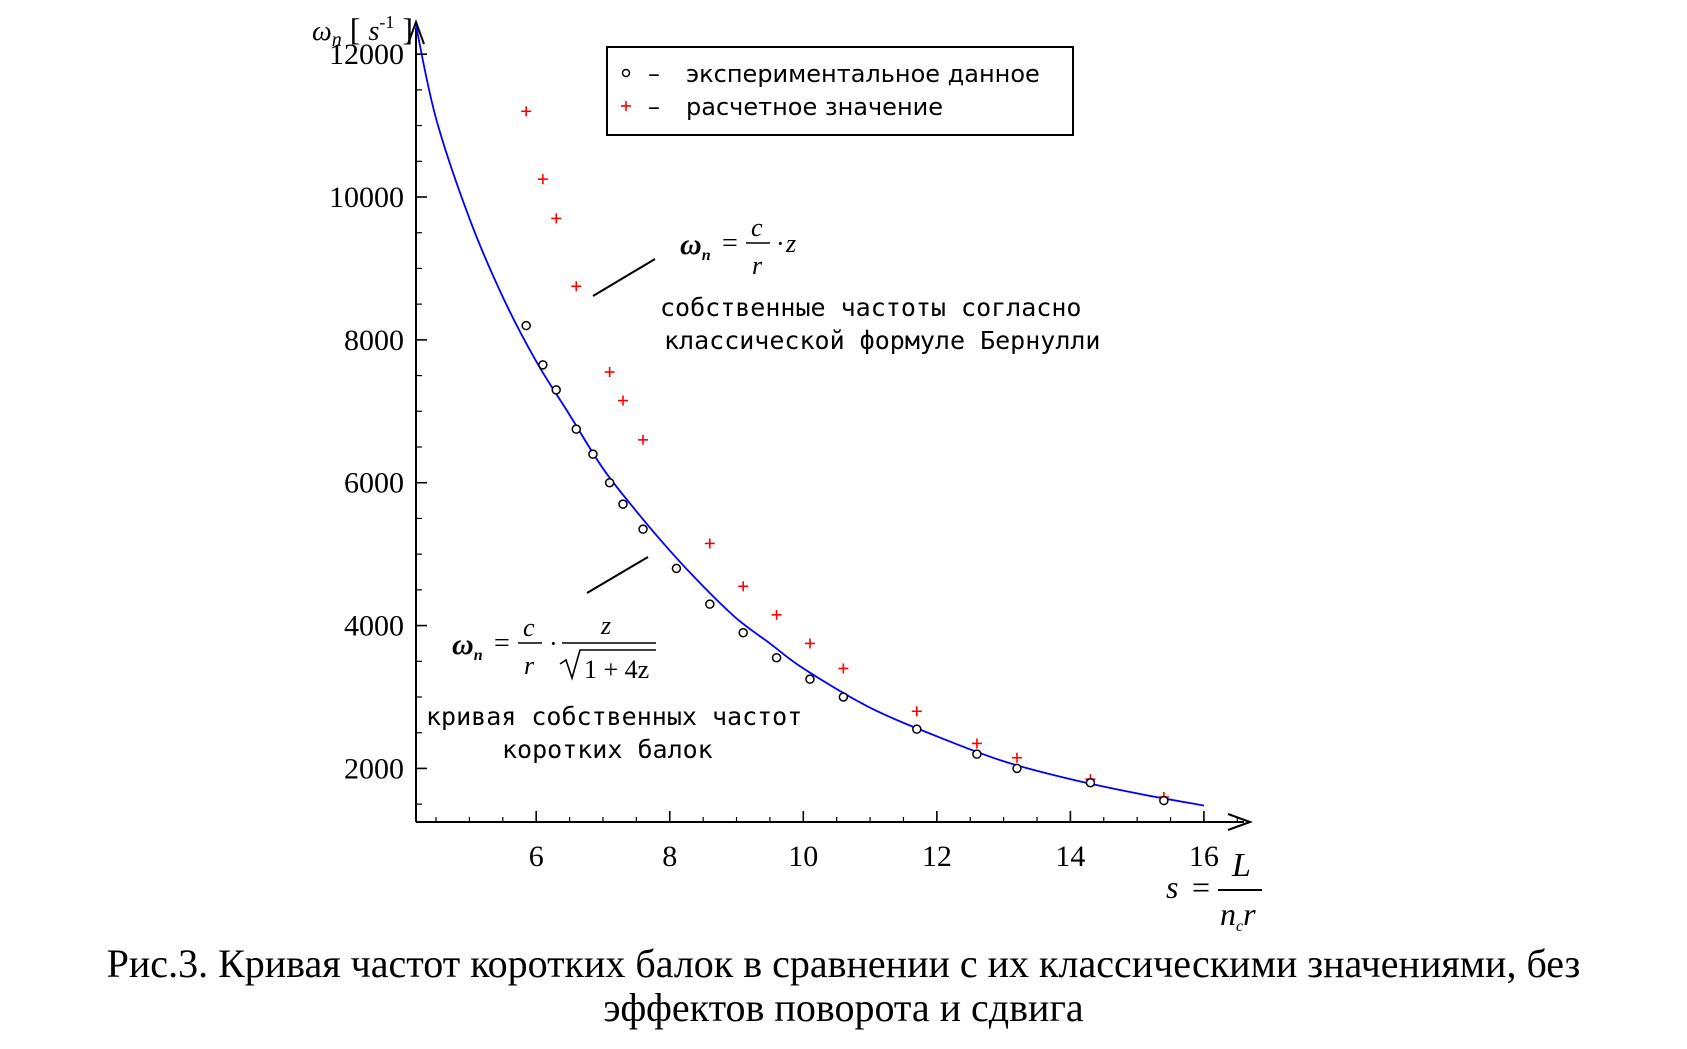 The image size is (1687, 1049). I want to click on x-axis-label-numerator: L, so click(1241, 865).